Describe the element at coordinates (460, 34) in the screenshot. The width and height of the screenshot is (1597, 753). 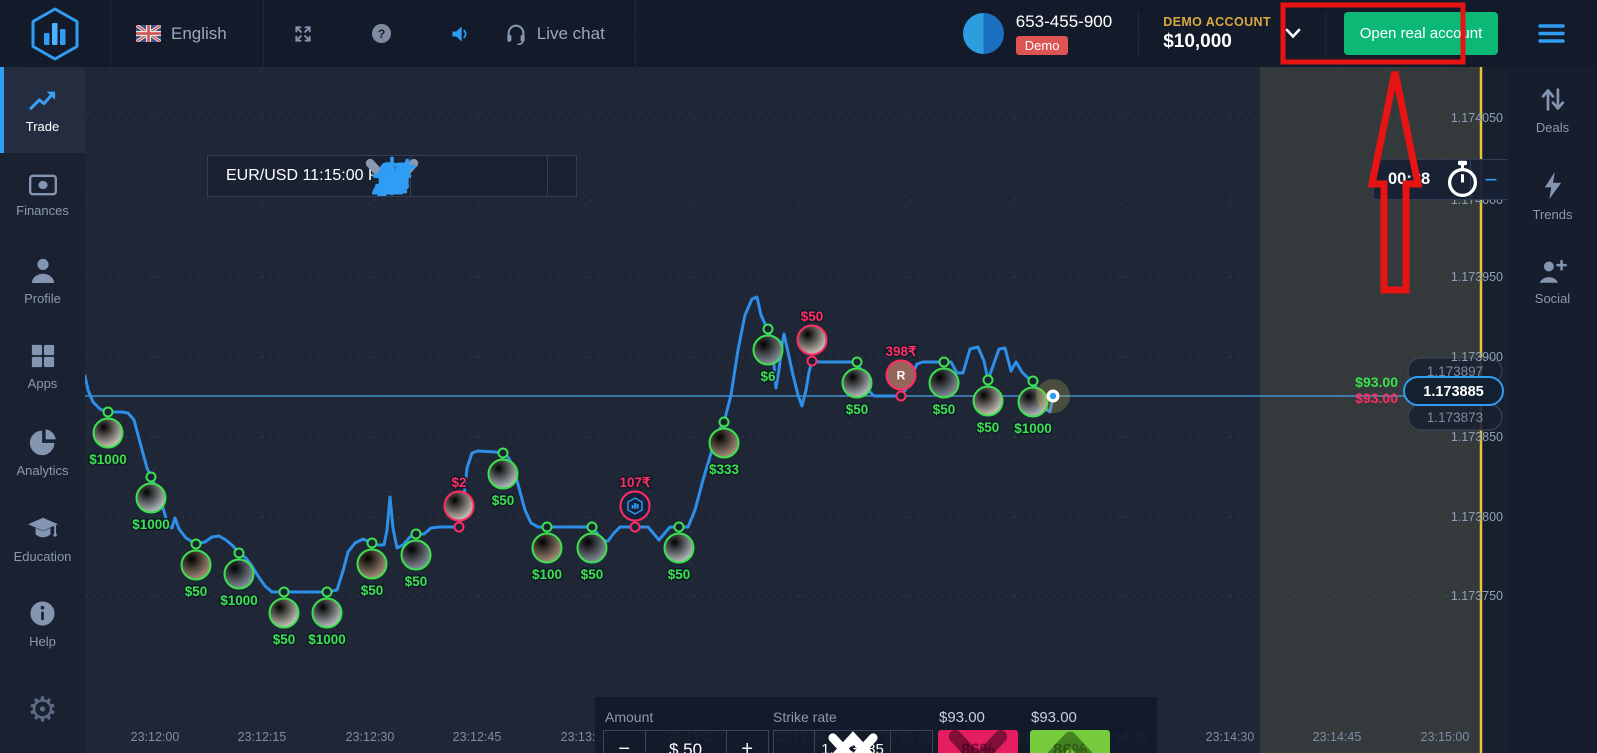
I see `sound-button` at that location.